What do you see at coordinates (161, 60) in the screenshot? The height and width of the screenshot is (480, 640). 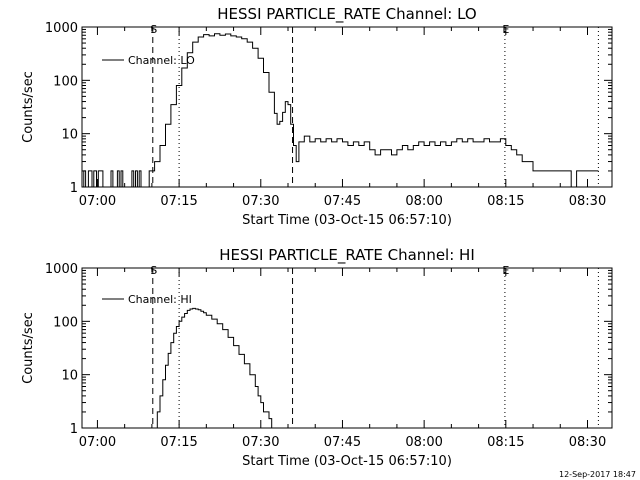 I see `lo-legend-label: Channel: LO` at bounding box center [161, 60].